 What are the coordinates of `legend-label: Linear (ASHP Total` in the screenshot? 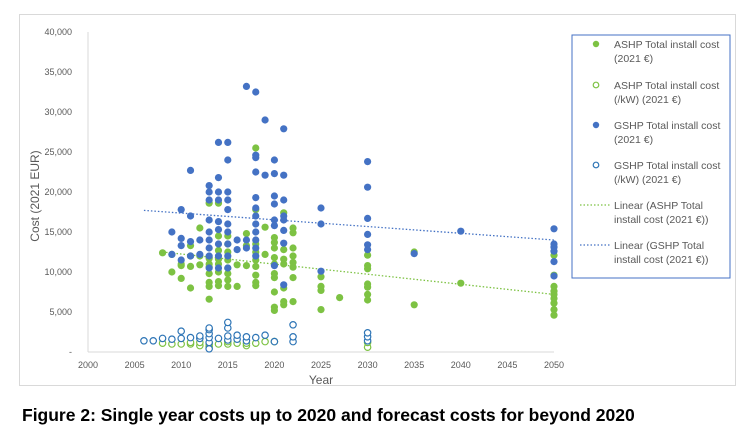 It's located at (658, 206).